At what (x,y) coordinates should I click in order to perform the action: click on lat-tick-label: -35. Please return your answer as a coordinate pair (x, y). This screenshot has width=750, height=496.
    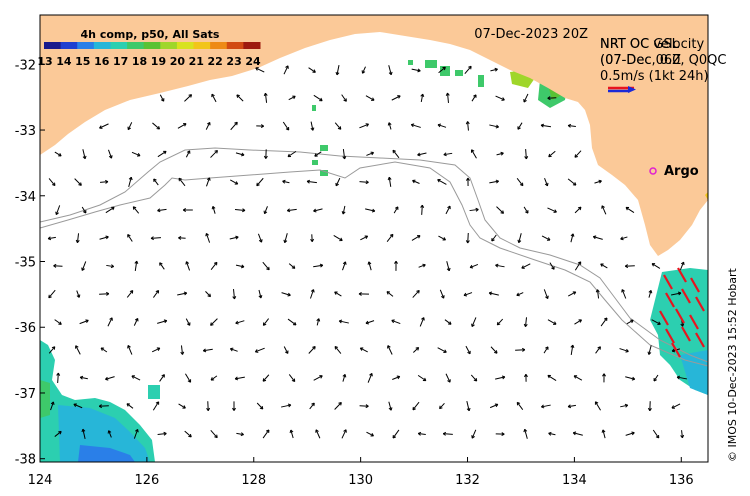
    Looking at the image, I should click on (25, 263).